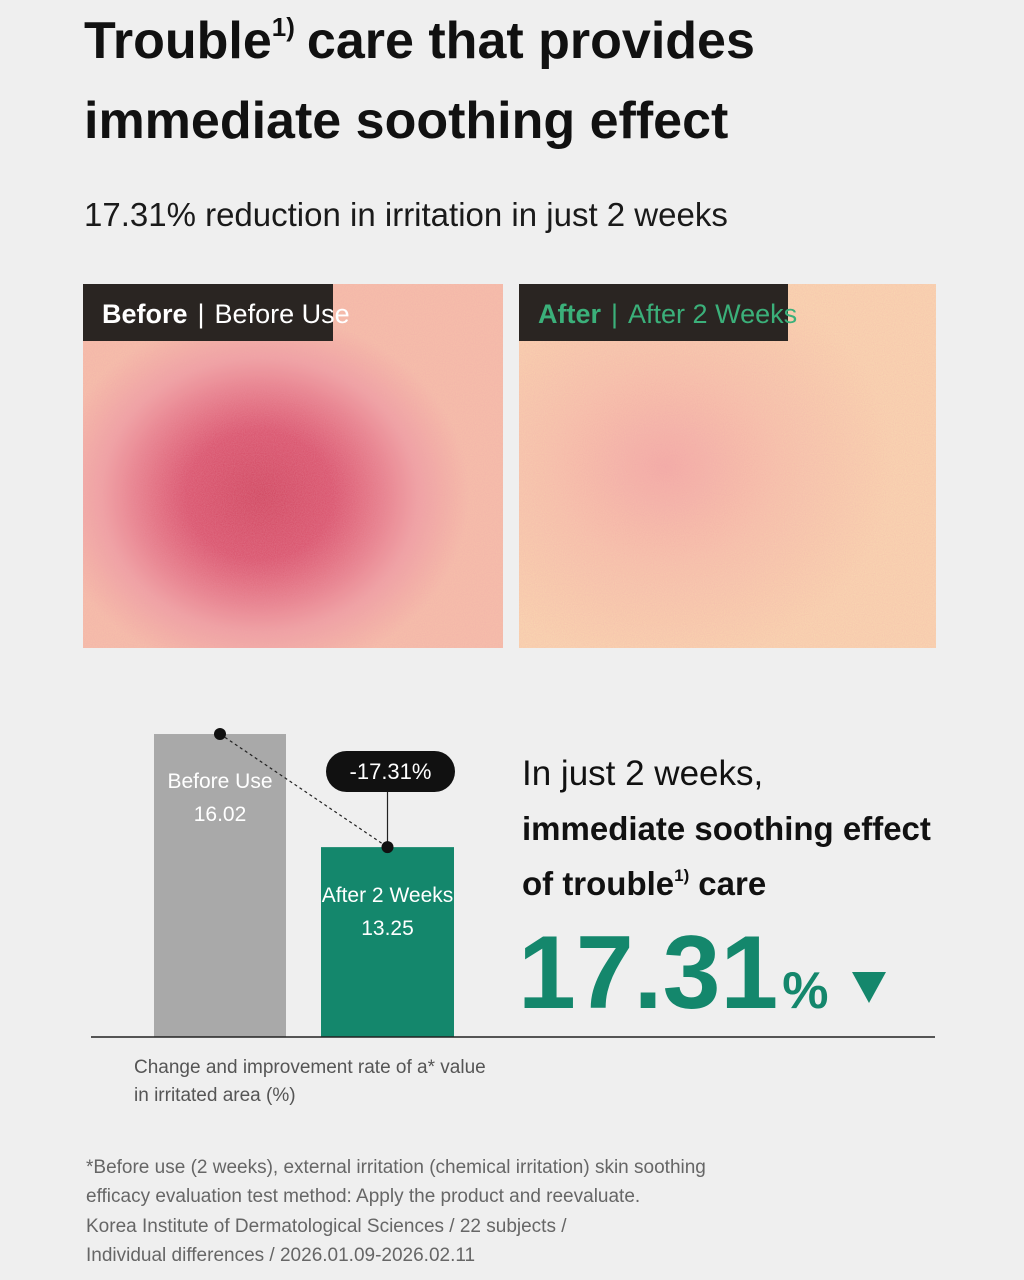  I want to click on summary-figure: 17.31%, so click(673, 973).